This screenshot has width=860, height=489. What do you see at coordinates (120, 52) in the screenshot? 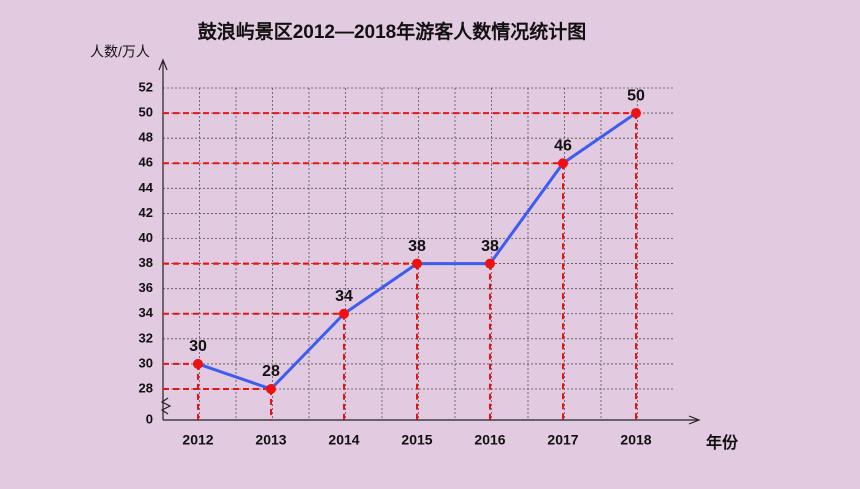
I see `y-axis-label: 人数/万人` at bounding box center [120, 52].